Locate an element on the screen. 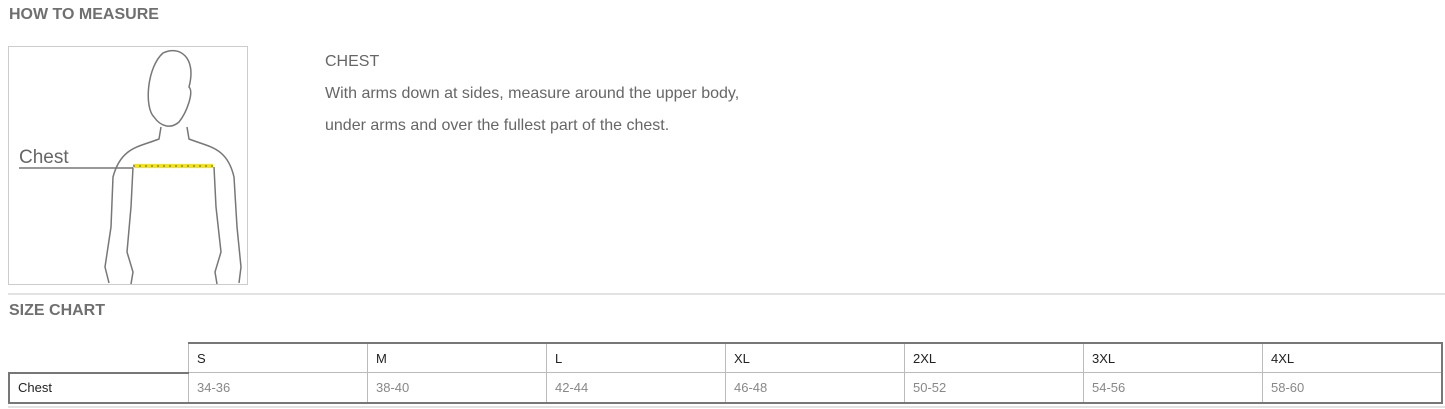 The width and height of the screenshot is (1445, 409). table-header-row: S M L XL 2XL 3XL 4XL is located at coordinates (726, 358).